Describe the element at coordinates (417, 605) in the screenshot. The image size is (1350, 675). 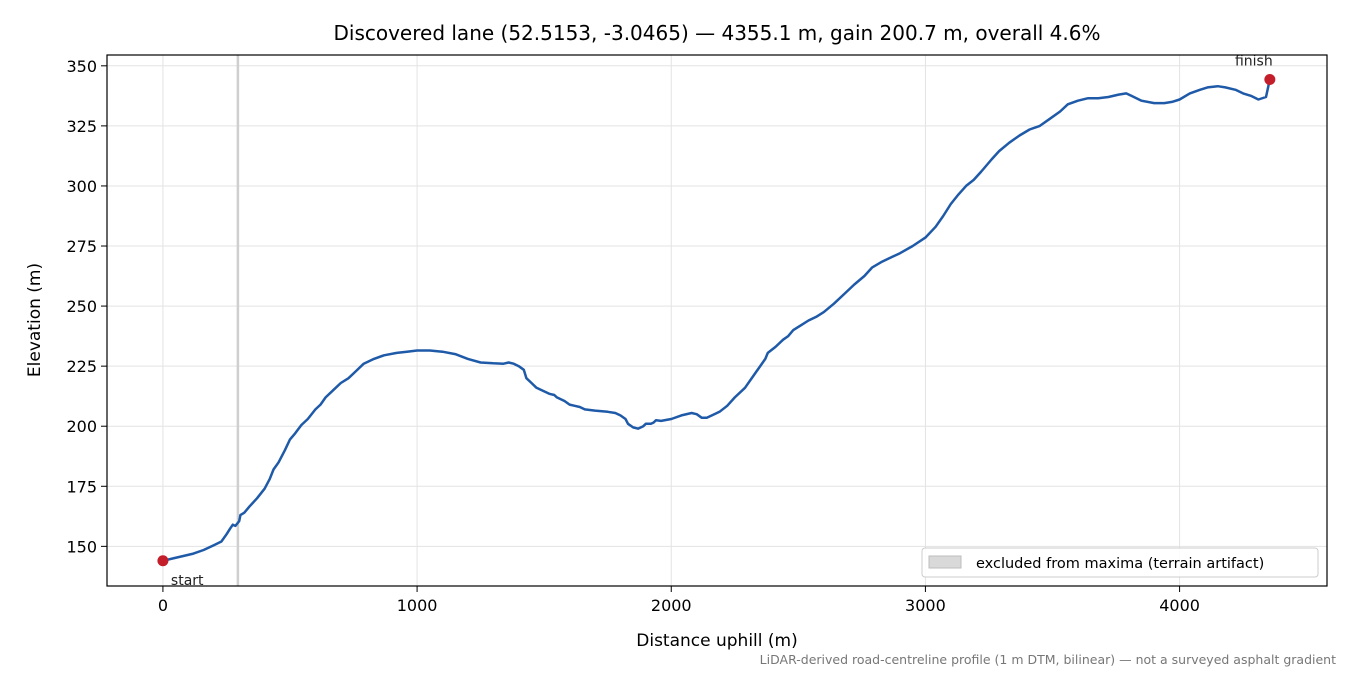
I see `x-tick-label: 1000` at that location.